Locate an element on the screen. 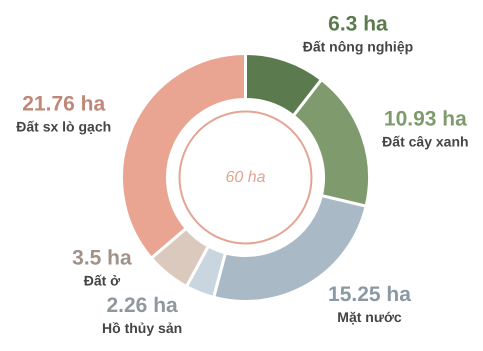  data-label: 3.5 ha is located at coordinates (102, 258).